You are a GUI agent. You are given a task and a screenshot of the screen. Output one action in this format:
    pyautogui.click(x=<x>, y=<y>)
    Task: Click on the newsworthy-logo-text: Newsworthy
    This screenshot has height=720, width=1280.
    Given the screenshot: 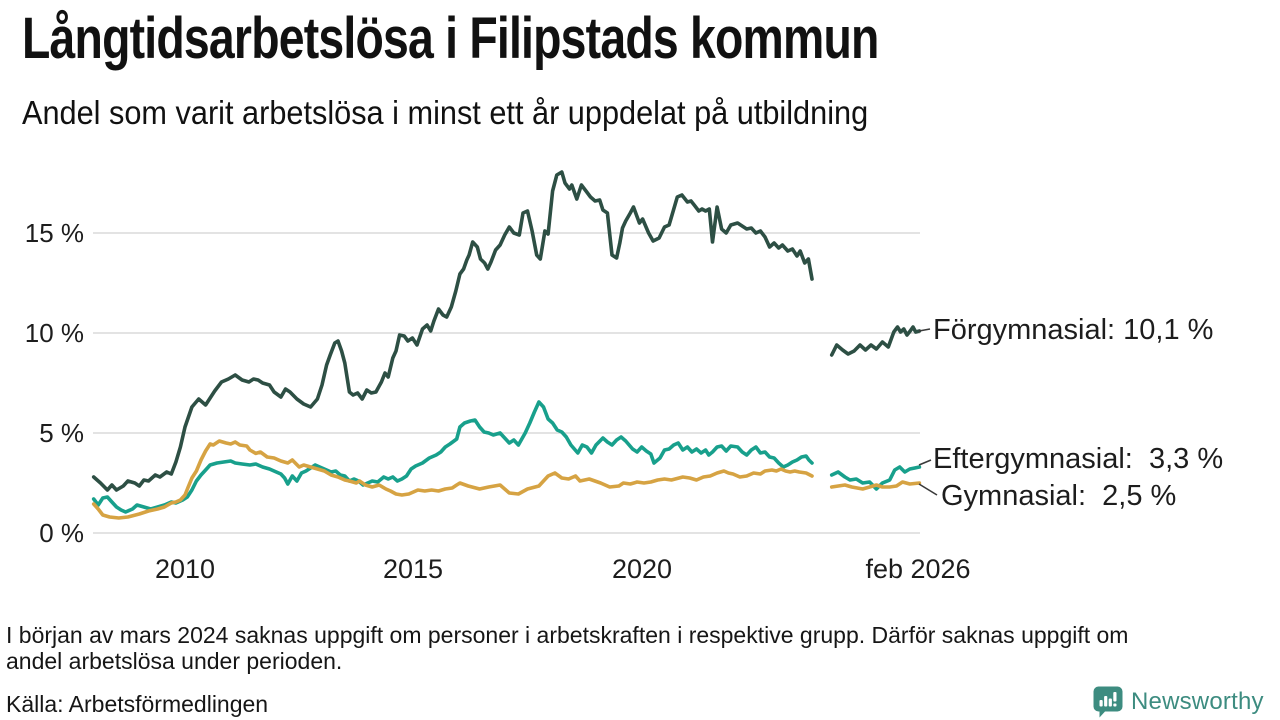 What is the action you would take?
    pyautogui.click(x=1197, y=701)
    